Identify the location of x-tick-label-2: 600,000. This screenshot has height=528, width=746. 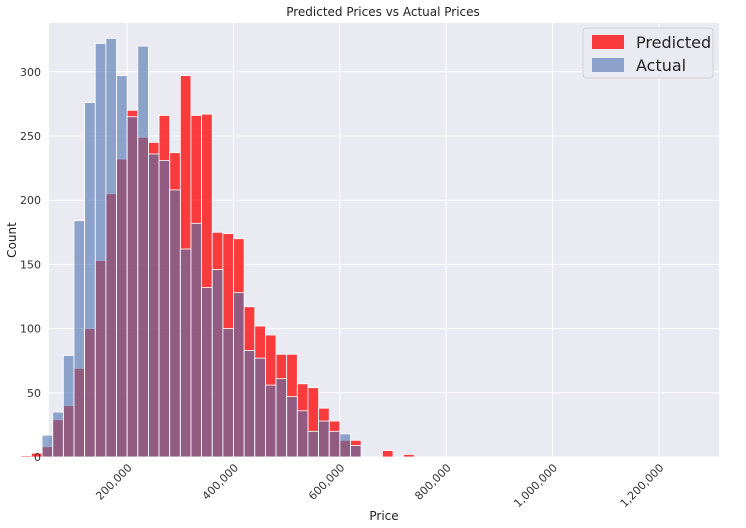
(326, 481).